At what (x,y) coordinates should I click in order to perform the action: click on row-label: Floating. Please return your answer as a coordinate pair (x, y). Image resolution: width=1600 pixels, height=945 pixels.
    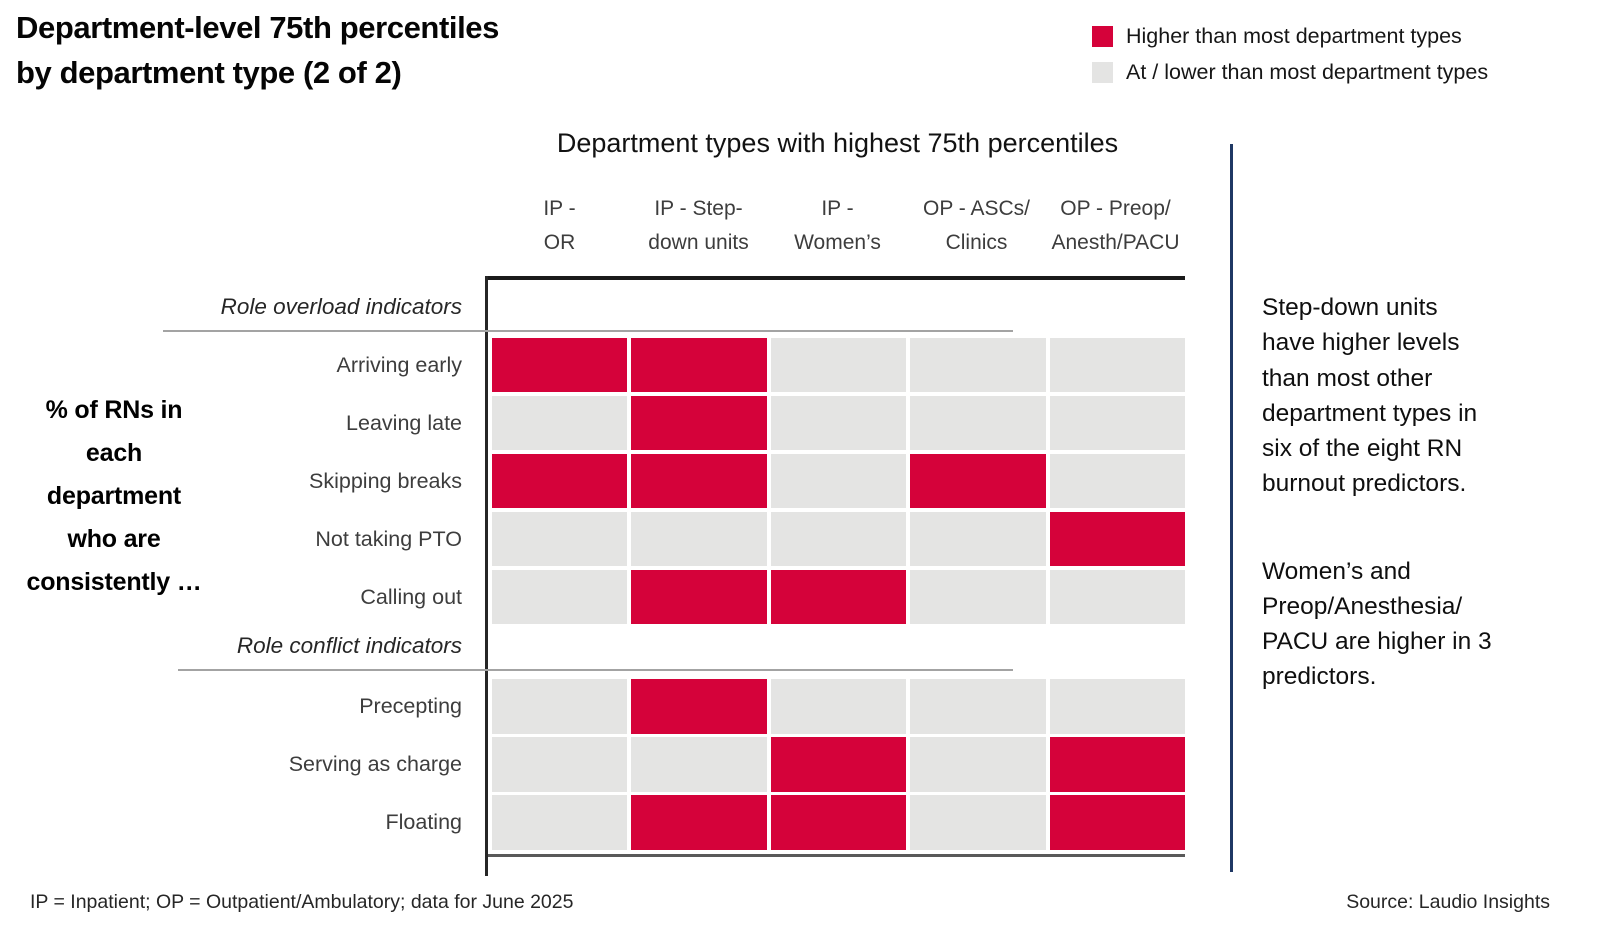
    Looking at the image, I should click on (424, 822).